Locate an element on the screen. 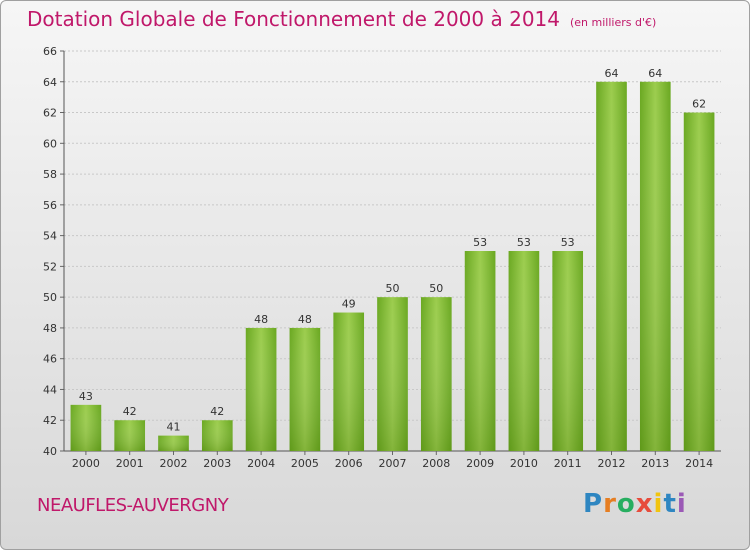 The image size is (750, 550). logo-letter: o is located at coordinates (626, 504).